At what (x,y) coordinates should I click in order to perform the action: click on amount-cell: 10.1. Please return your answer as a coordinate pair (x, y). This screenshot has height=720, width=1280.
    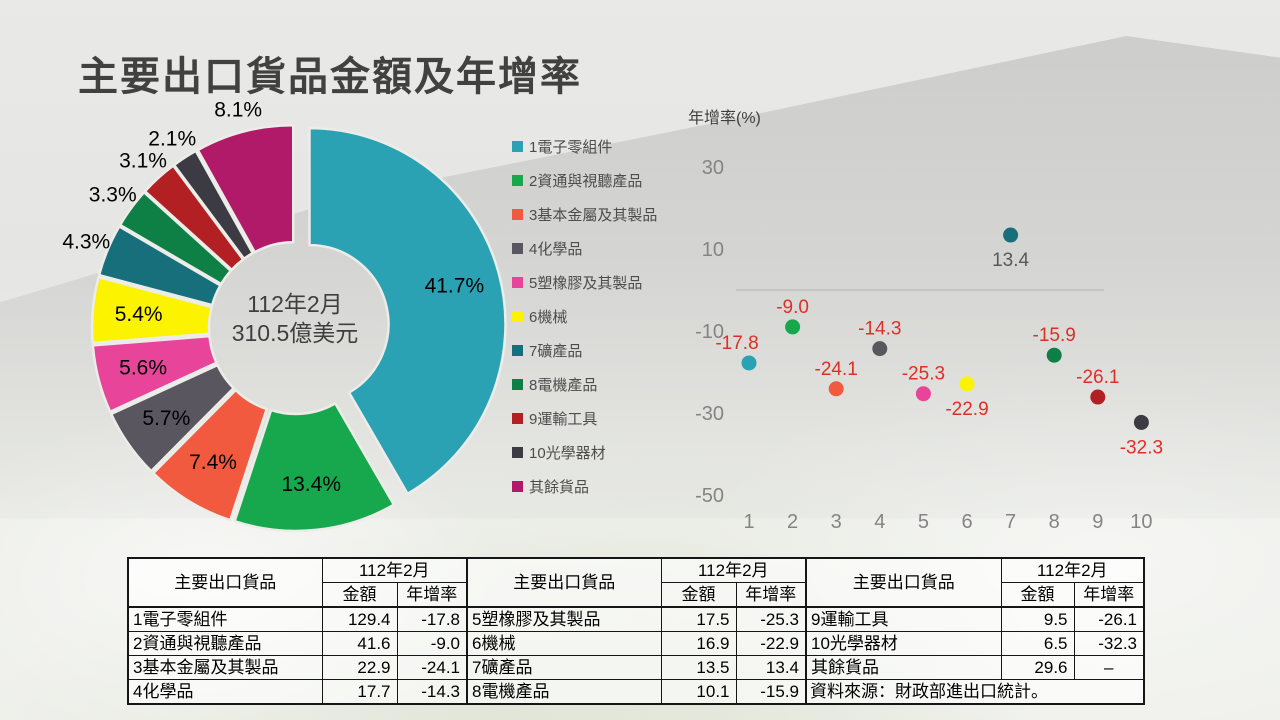
    Looking at the image, I should click on (698, 692).